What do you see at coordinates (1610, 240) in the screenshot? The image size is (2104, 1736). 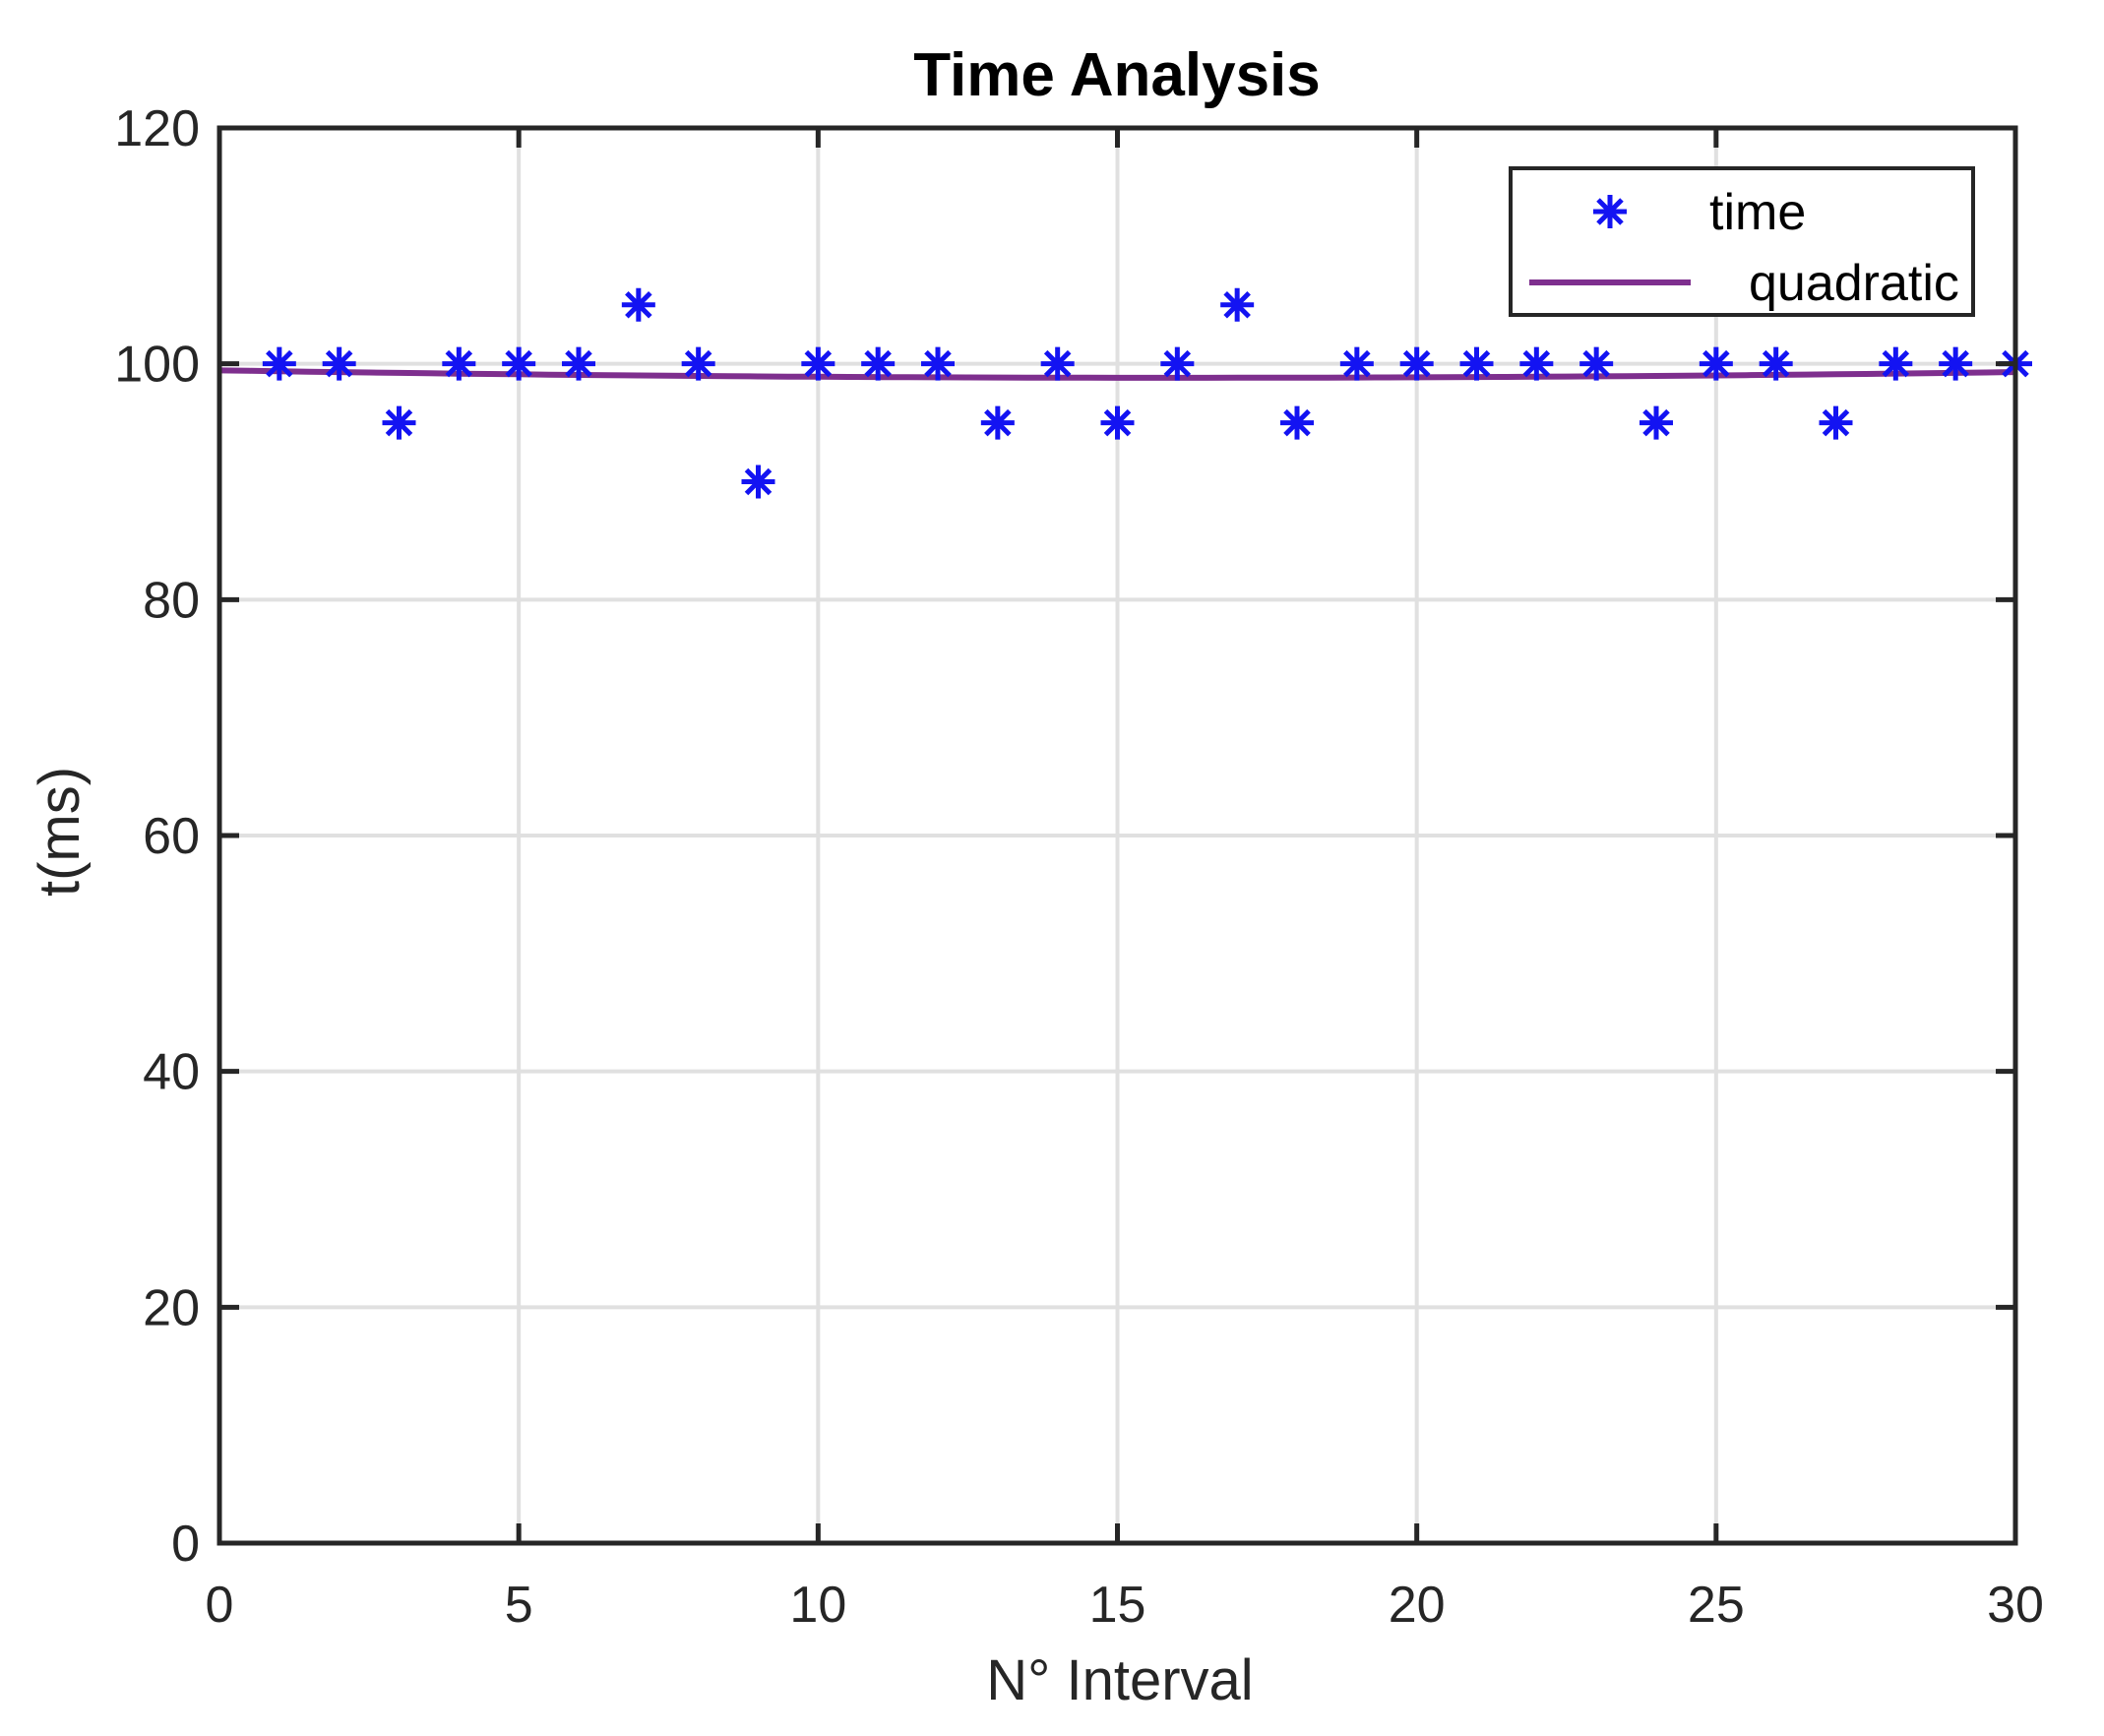 I see `legend-samples` at bounding box center [1610, 240].